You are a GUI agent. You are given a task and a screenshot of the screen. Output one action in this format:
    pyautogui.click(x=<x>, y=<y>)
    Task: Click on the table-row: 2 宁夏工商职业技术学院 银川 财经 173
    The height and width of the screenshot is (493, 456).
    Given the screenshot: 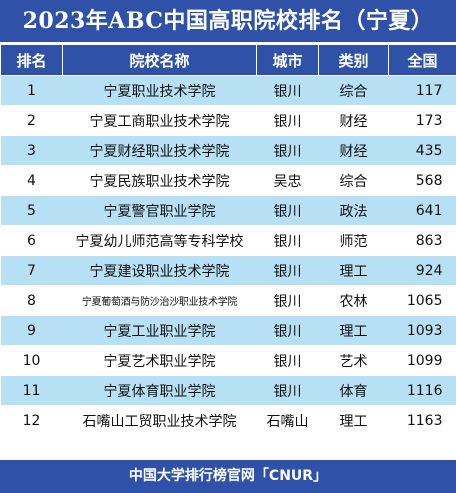 What is the action you would take?
    pyautogui.click(x=228, y=120)
    